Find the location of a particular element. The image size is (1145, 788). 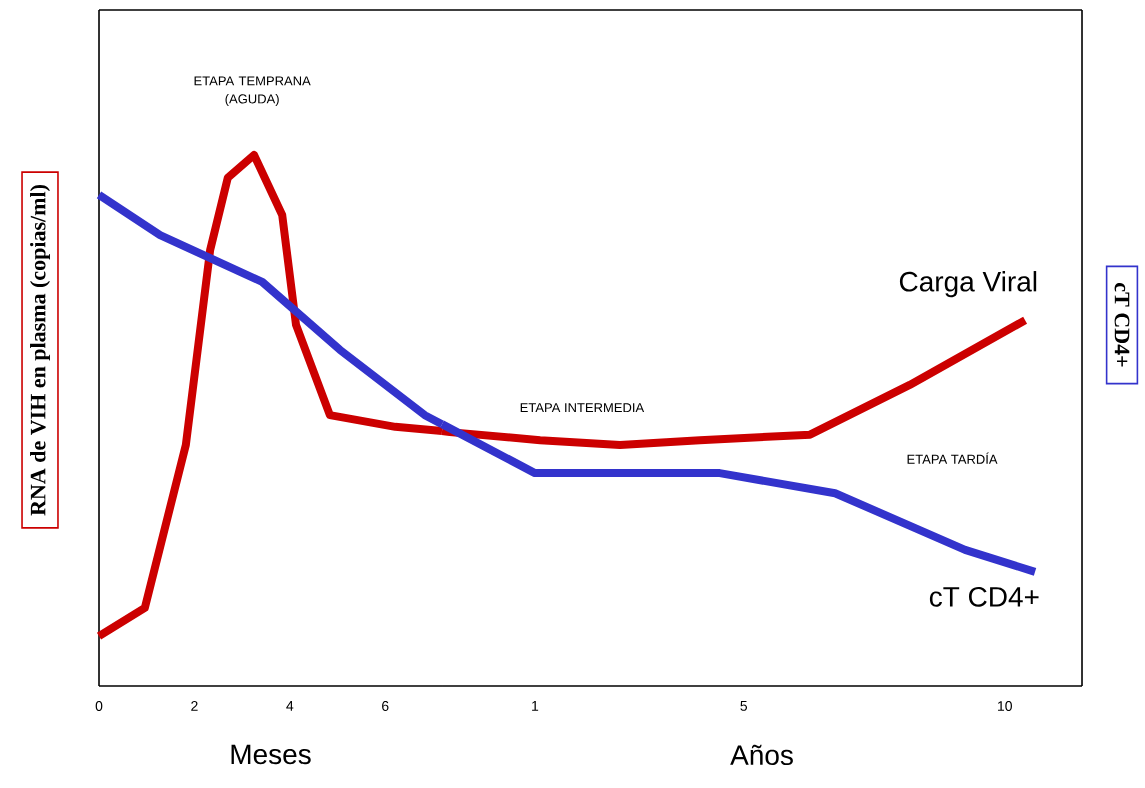

x-tick-label: 4 is located at coordinates (290, 706).